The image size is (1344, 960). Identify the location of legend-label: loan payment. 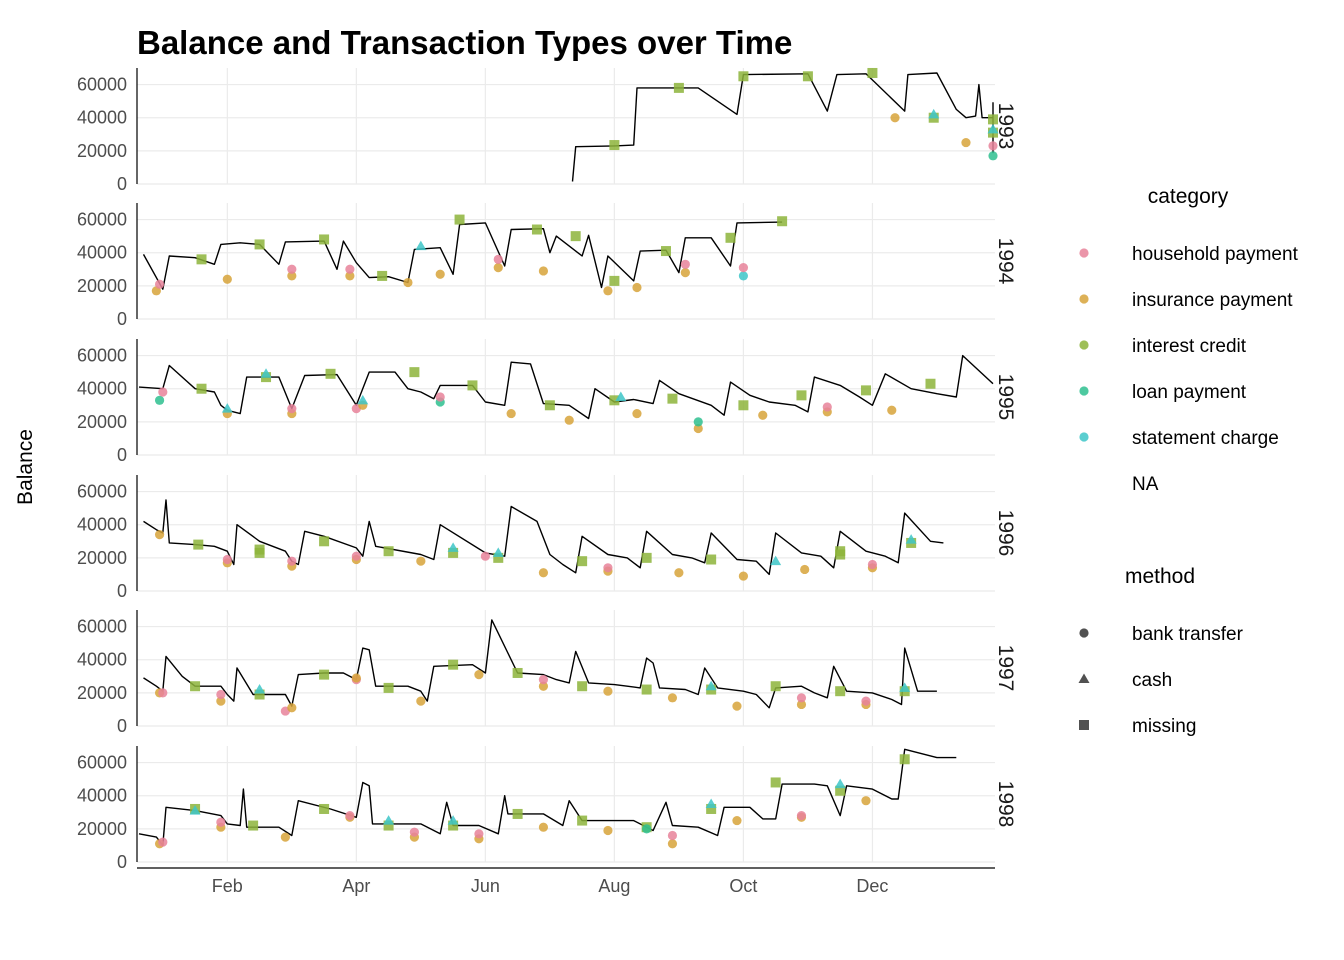
(1189, 392).